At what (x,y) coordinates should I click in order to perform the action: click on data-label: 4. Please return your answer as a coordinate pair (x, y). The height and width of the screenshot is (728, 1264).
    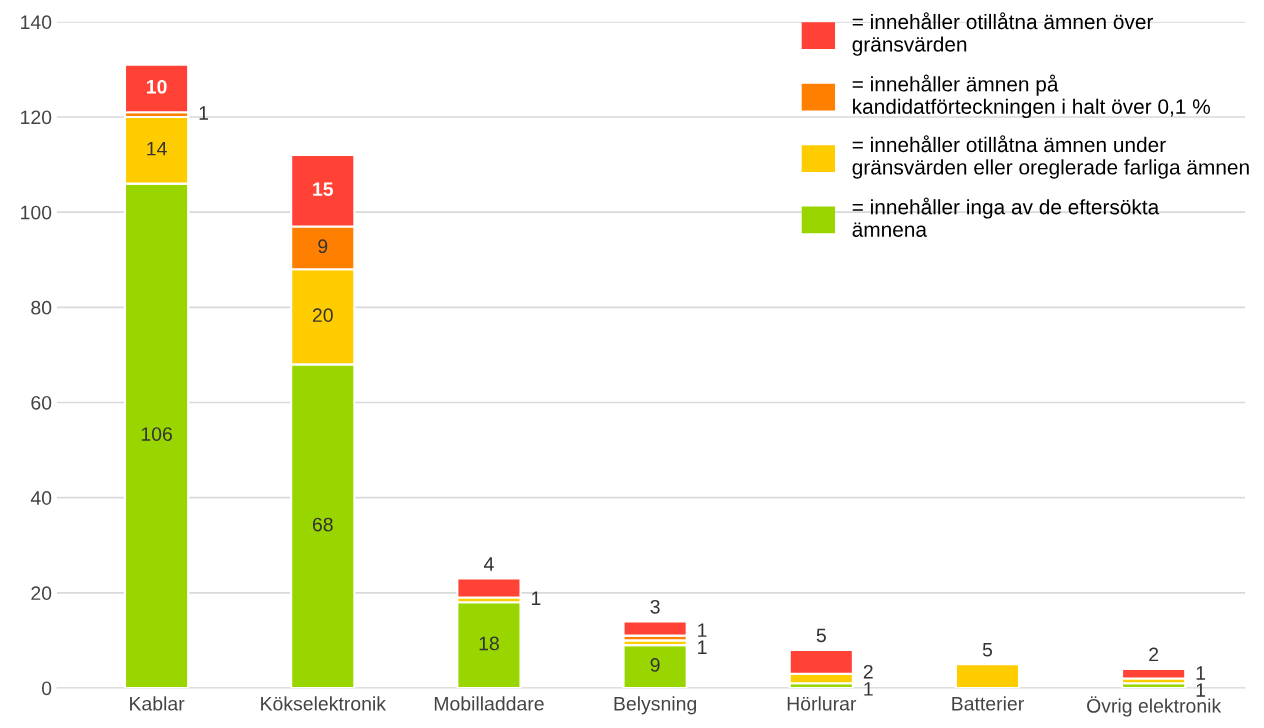
    Looking at the image, I should click on (488, 564).